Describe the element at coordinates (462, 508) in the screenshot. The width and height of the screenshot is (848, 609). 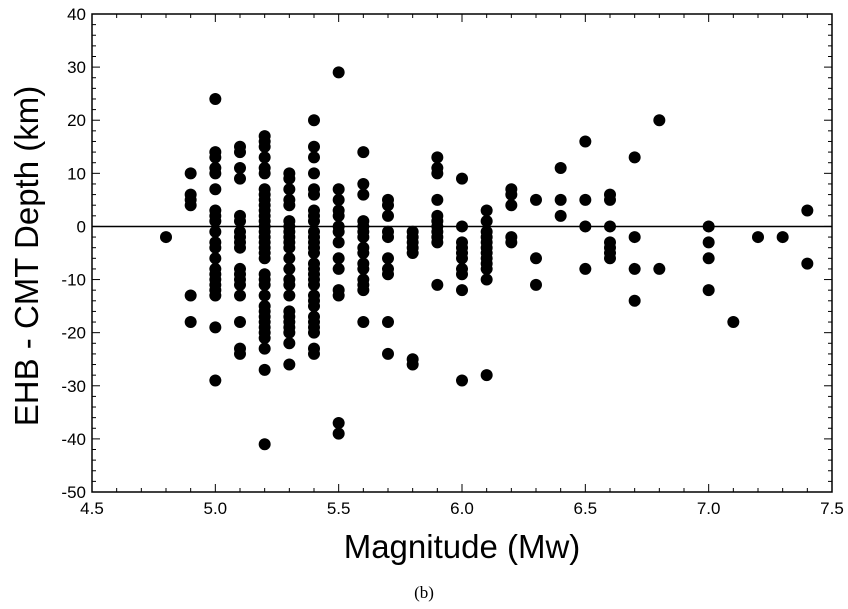
I see `x-tick-label: 6.0` at that location.